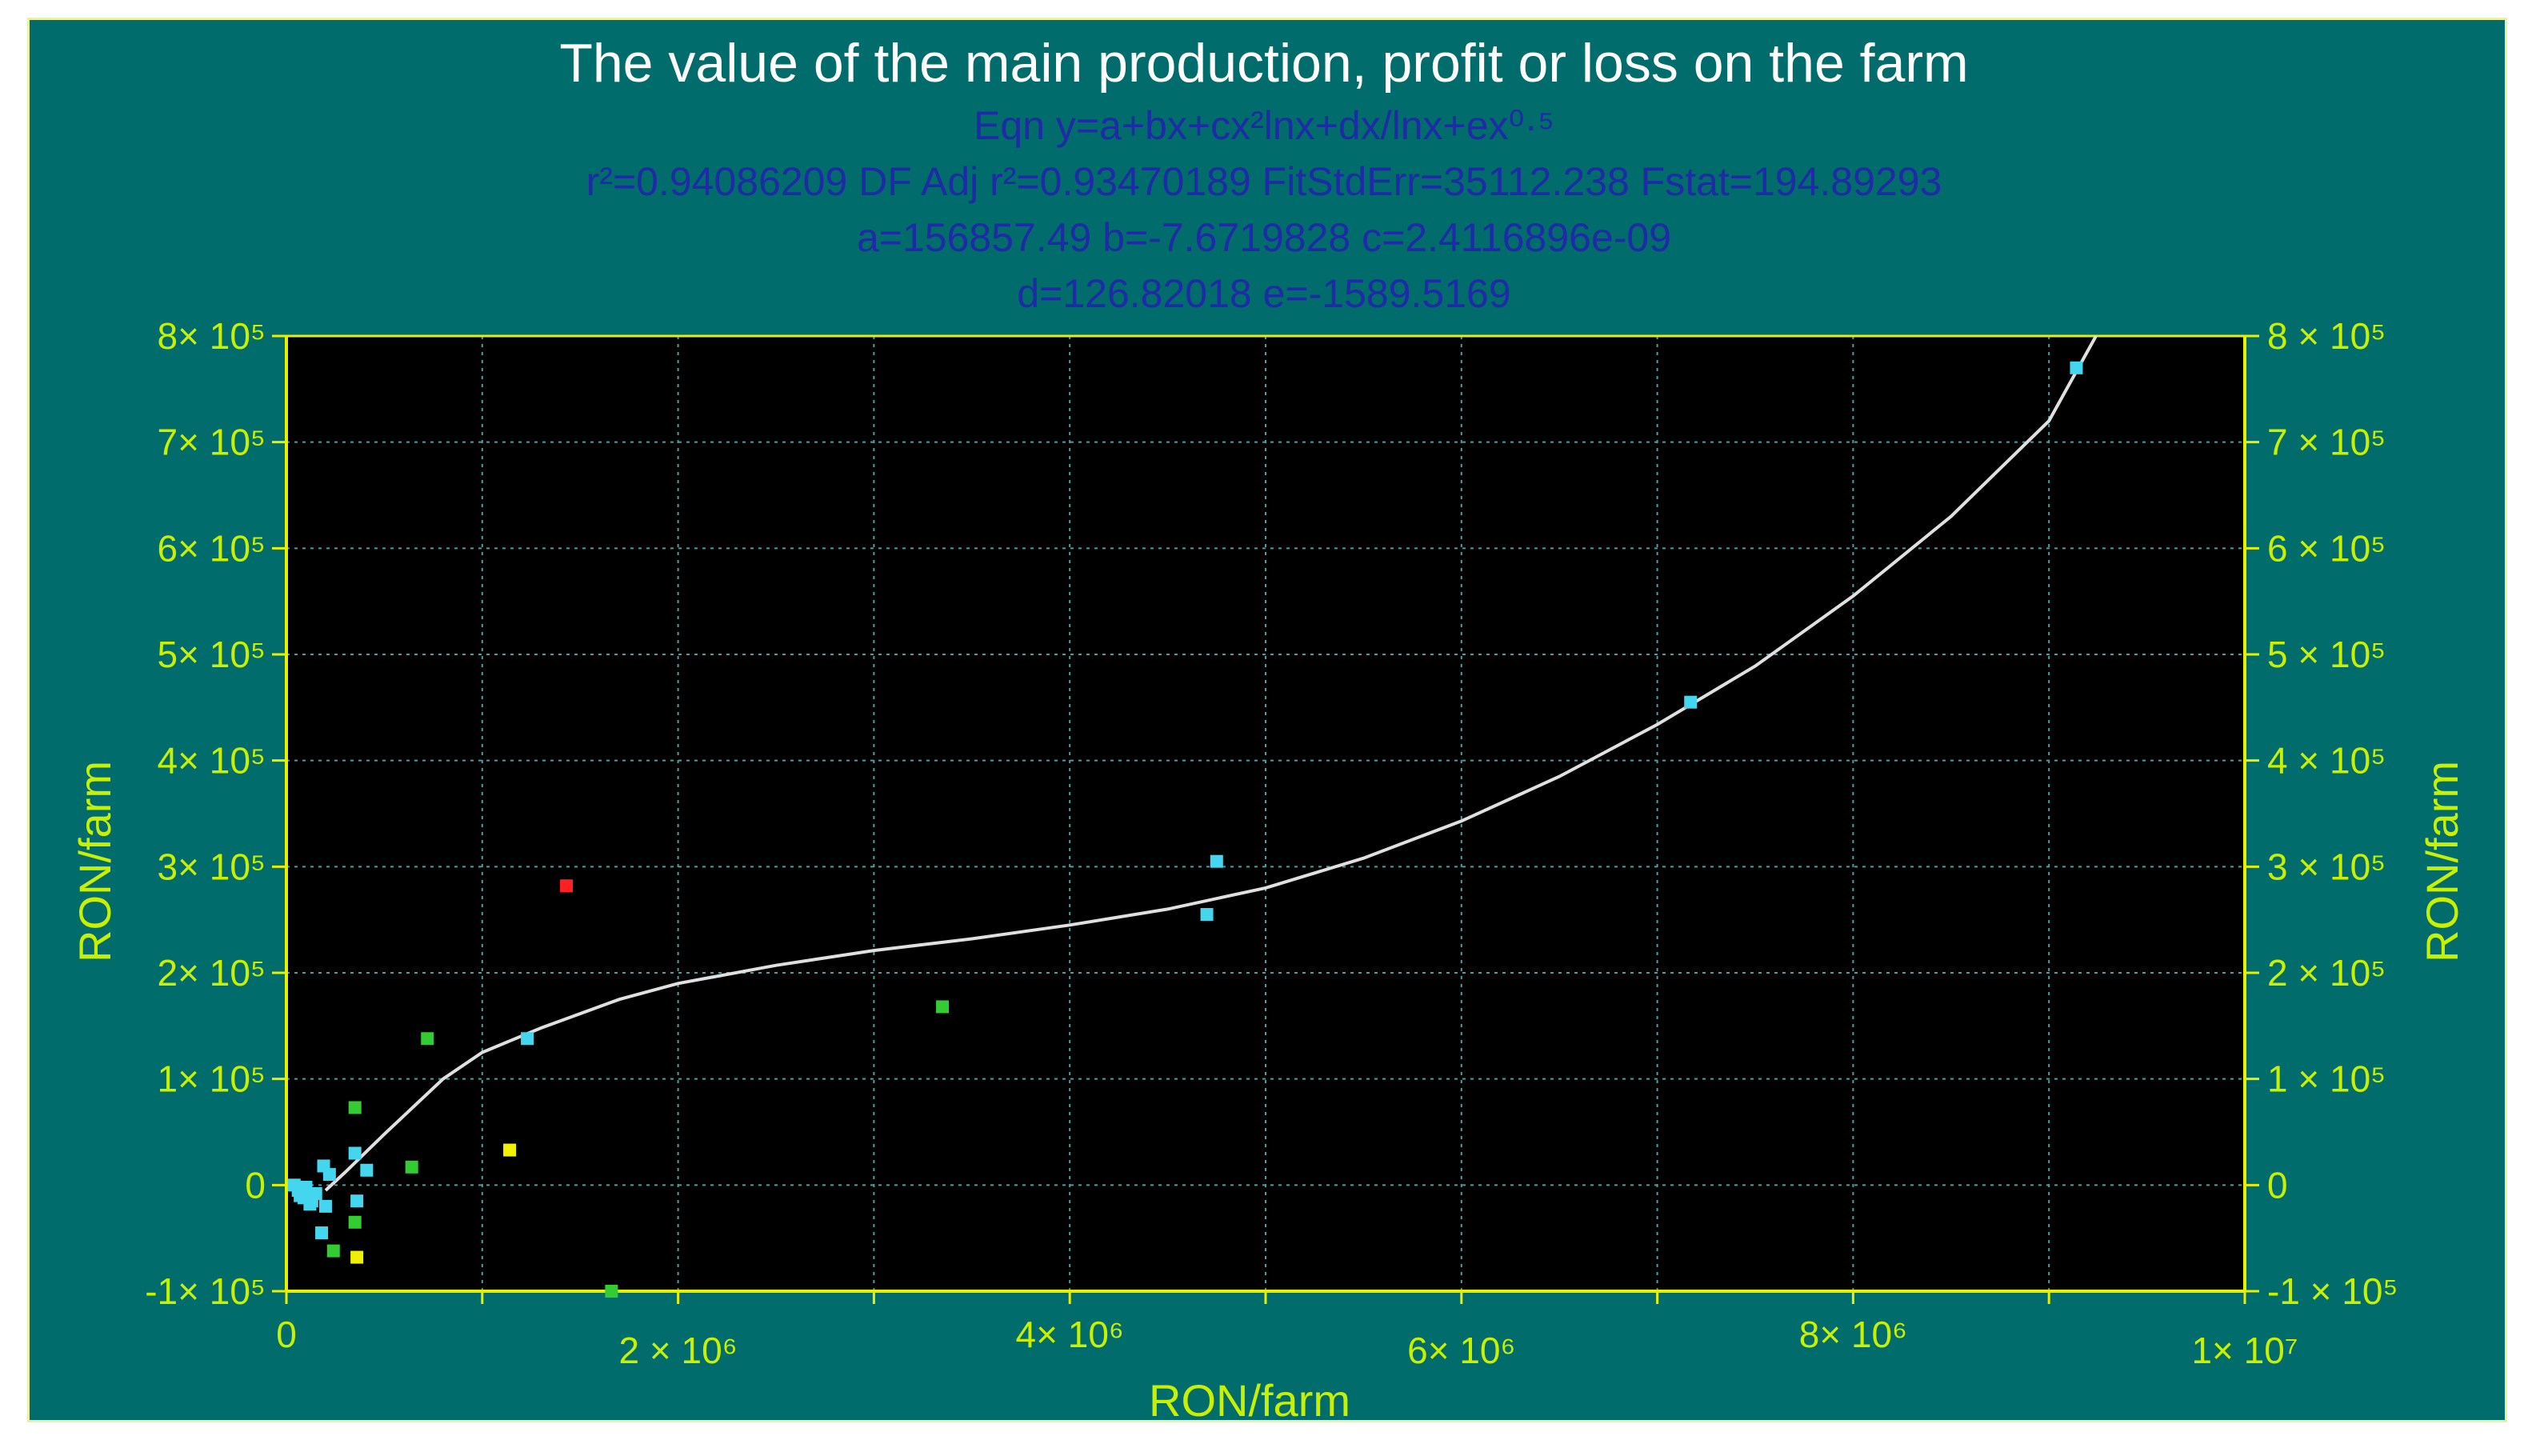 The image size is (2528, 1456). I want to click on x-tick-label: 6× 10⁶, so click(1461, 1350).